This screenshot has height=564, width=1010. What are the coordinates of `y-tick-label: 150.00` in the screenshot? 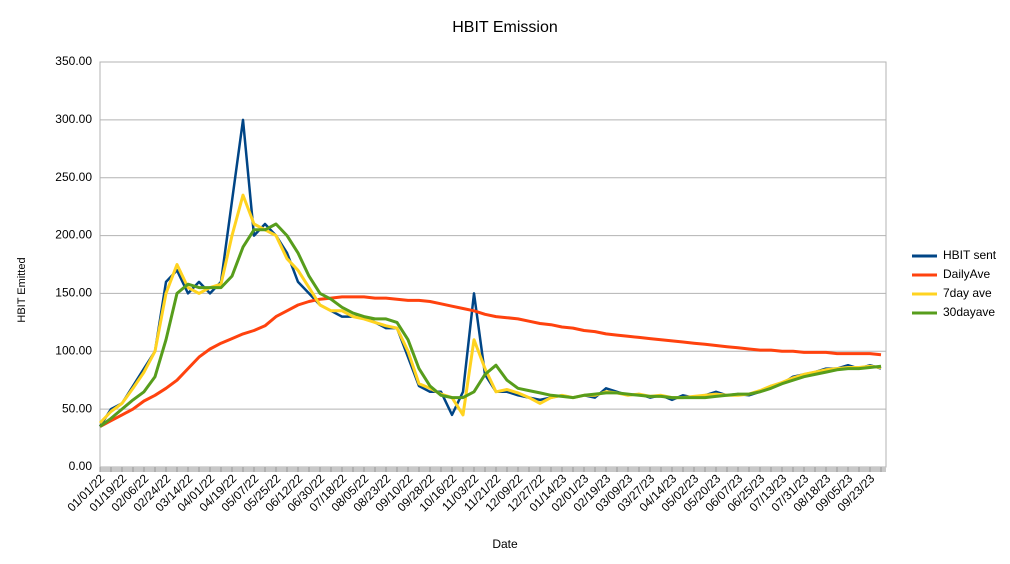 It's located at (73, 293).